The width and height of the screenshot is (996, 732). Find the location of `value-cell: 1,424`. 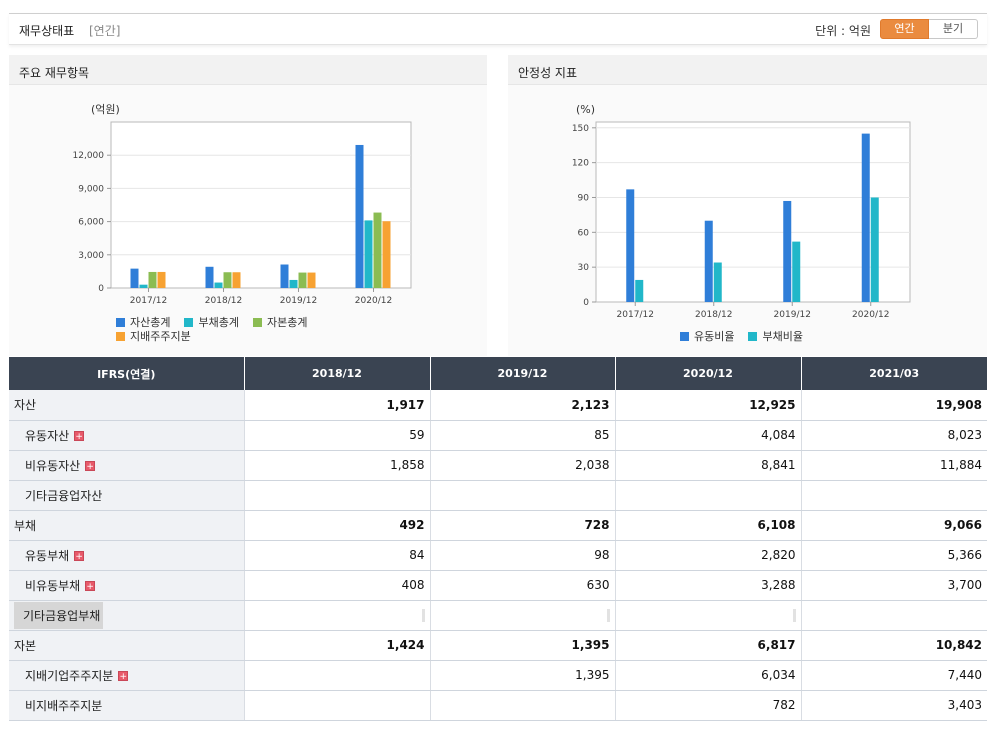

value-cell: 1,424 is located at coordinates (336, 645).